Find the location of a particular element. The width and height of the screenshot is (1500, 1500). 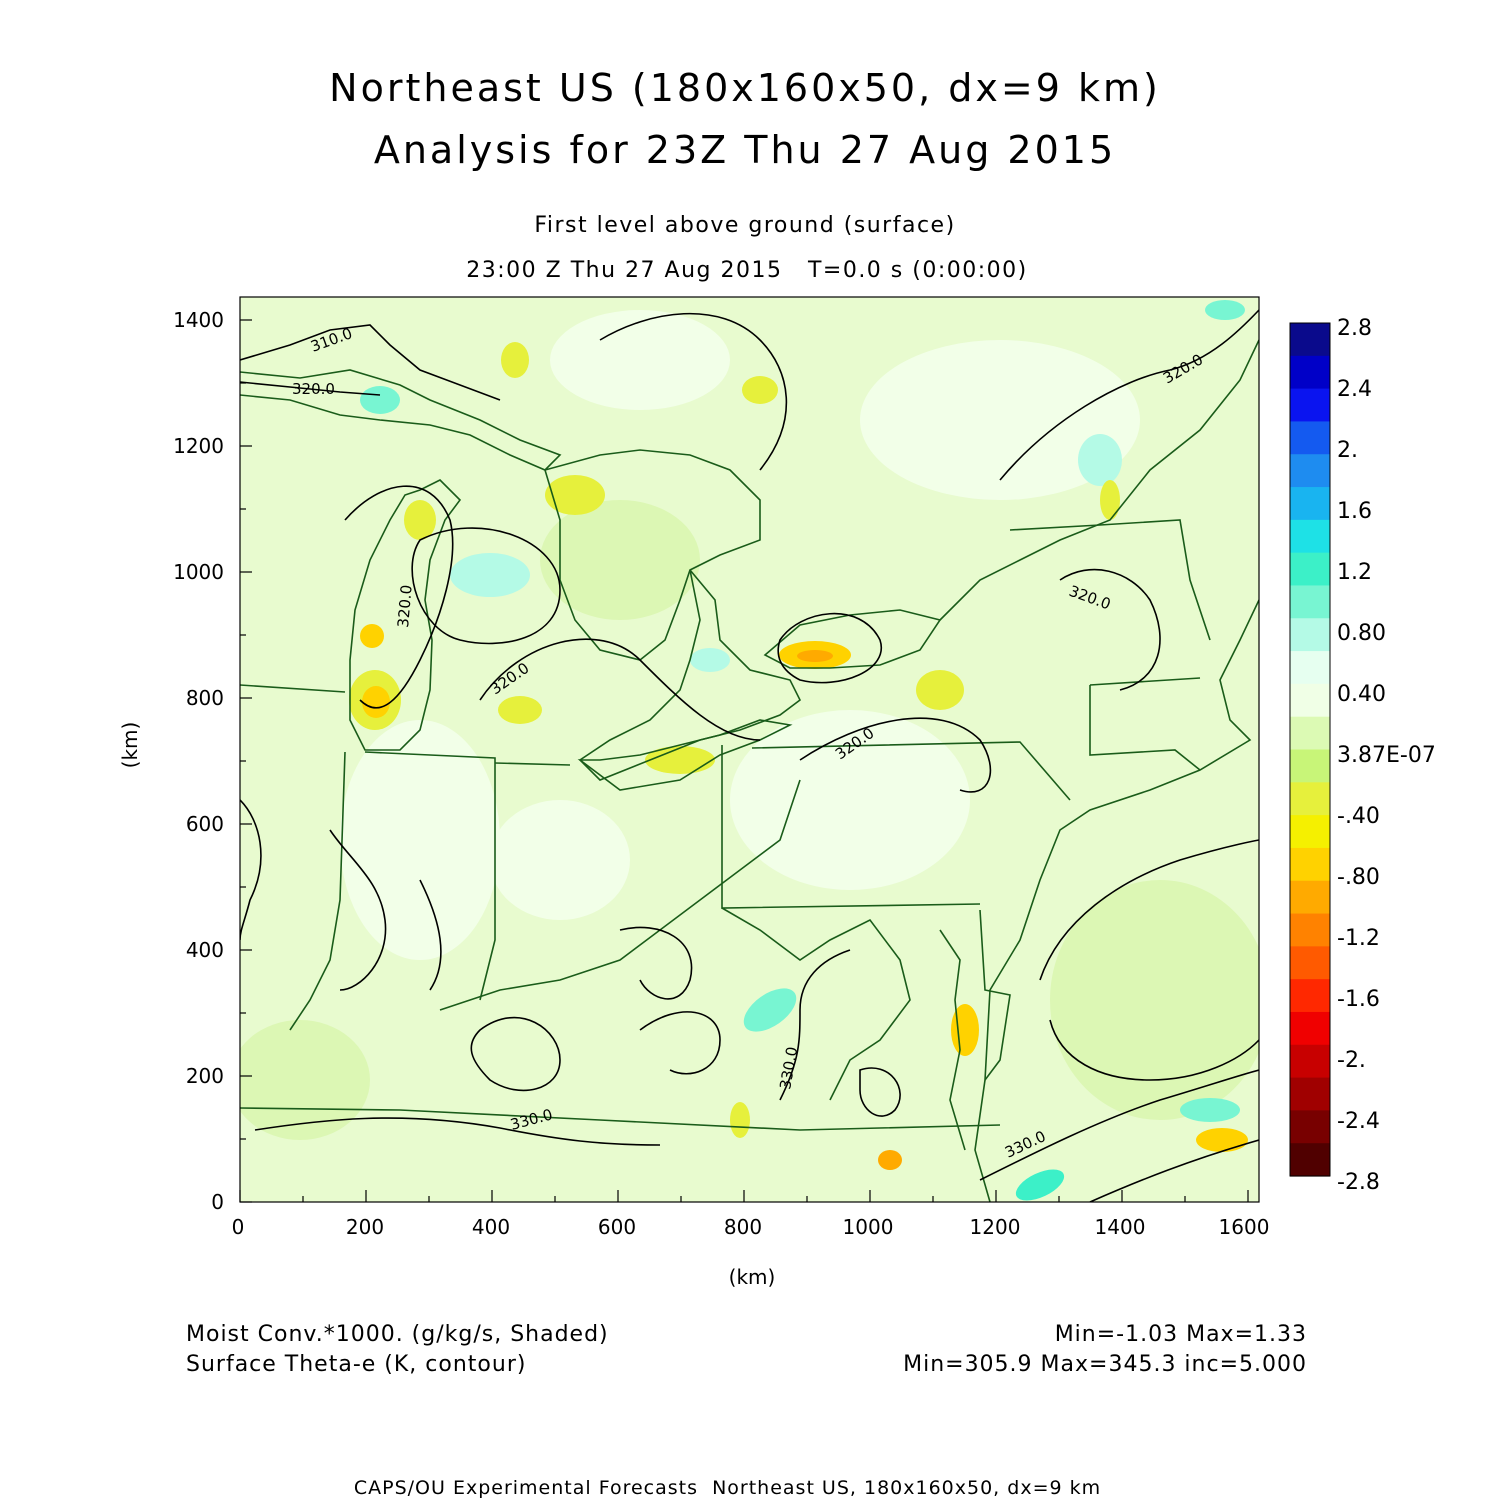

title-line-2: Analysis for 23Z Thu 27 Aug 2015 is located at coordinates (745, 150).